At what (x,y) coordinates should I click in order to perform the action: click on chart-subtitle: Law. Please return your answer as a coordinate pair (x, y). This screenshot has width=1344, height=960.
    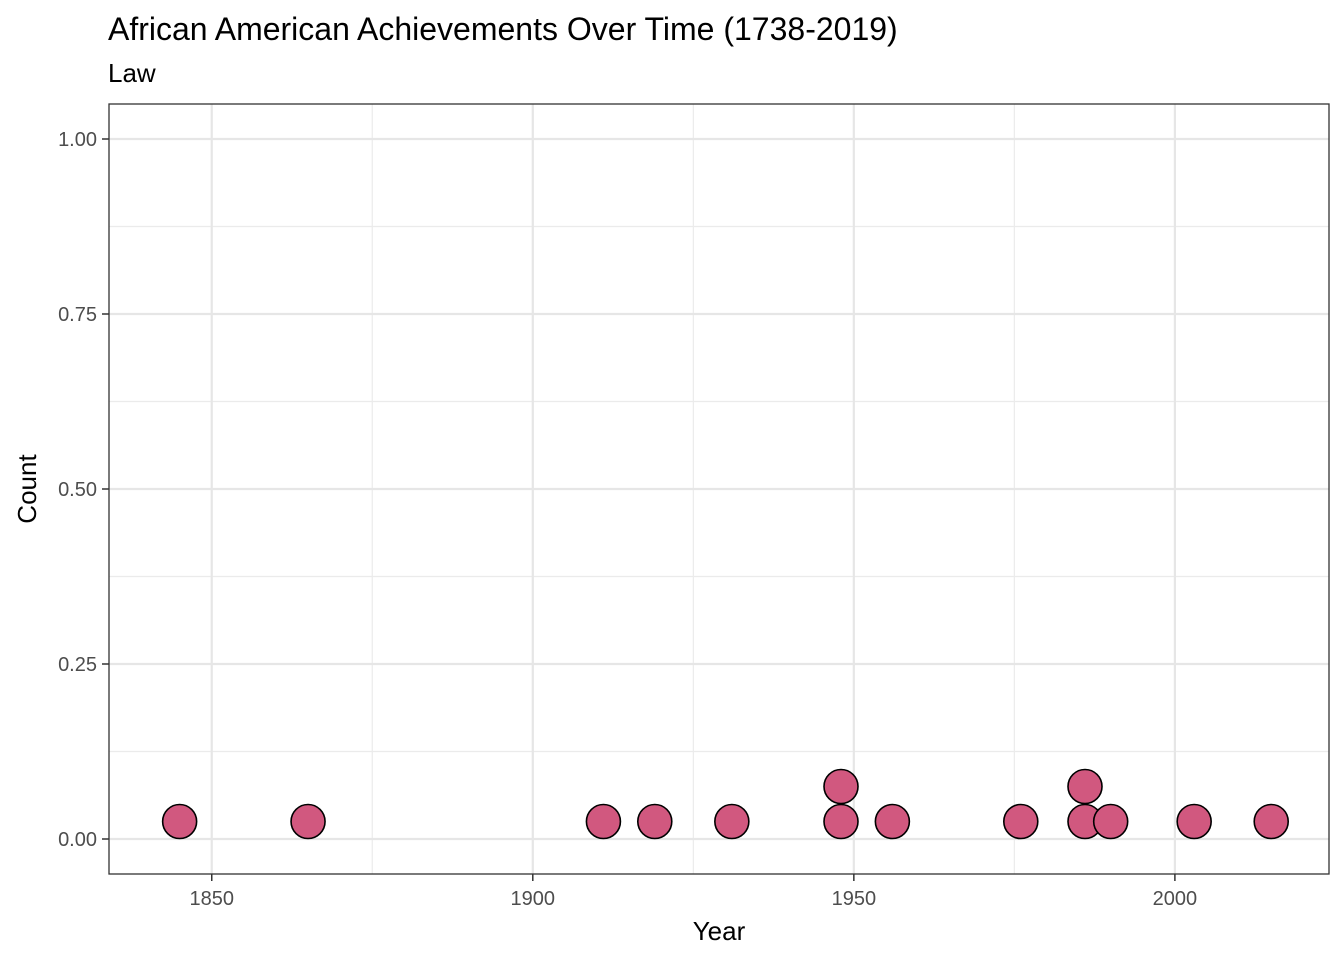
    Looking at the image, I should click on (132, 73).